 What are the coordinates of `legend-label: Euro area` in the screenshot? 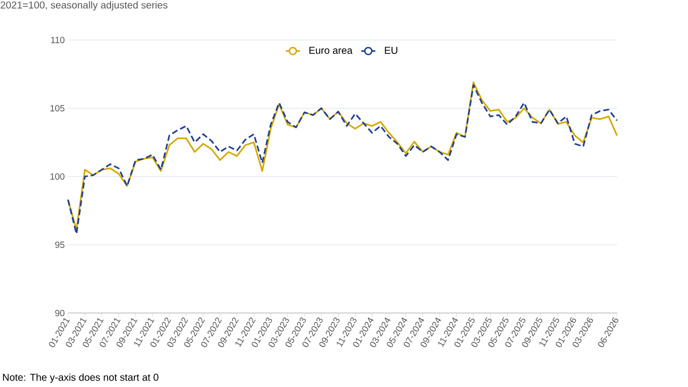 It's located at (331, 50).